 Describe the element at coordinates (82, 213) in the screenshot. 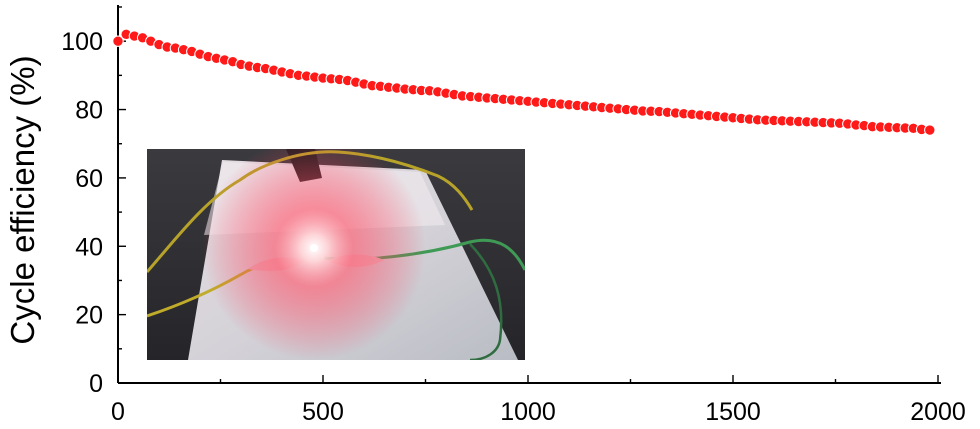

I see `y-tick-labels: 0 20 40 60 80 100` at that location.